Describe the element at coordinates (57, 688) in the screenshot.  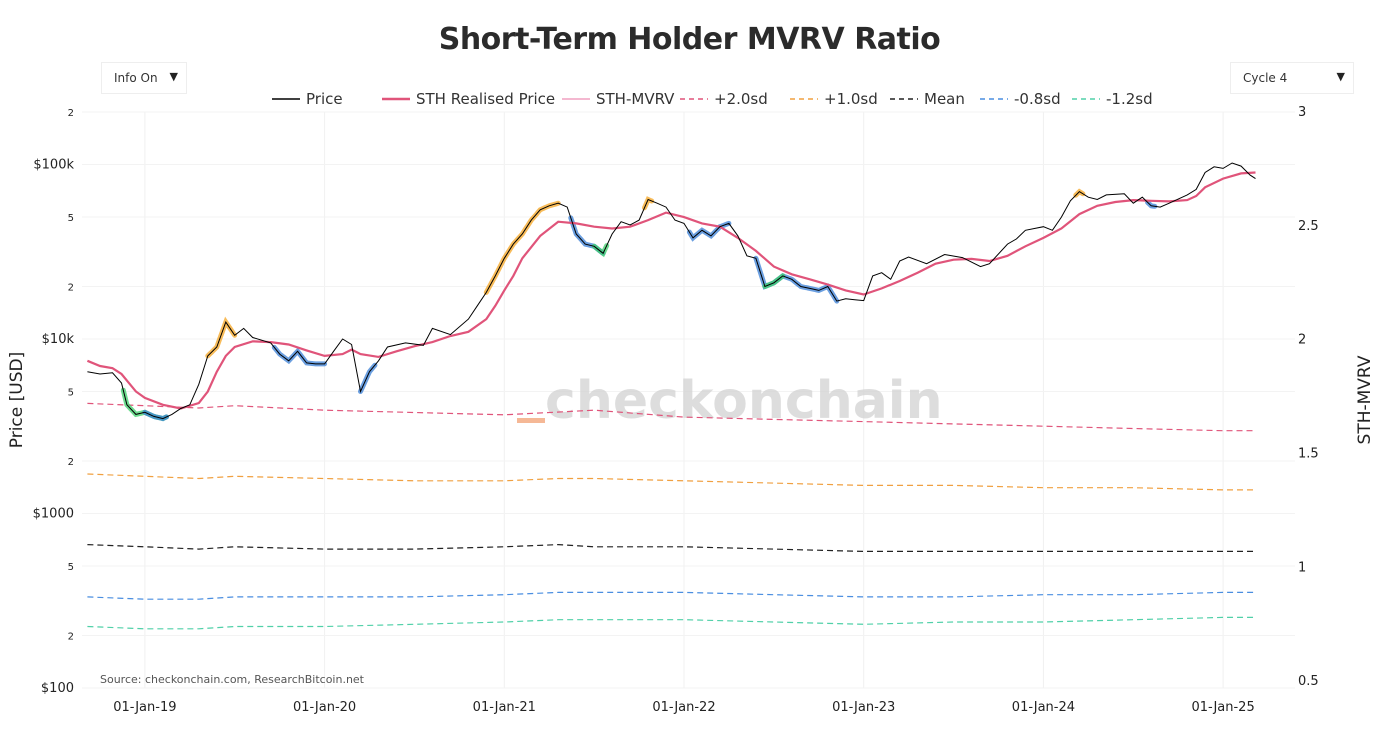
I see `y-left-tick-label: $100` at that location.